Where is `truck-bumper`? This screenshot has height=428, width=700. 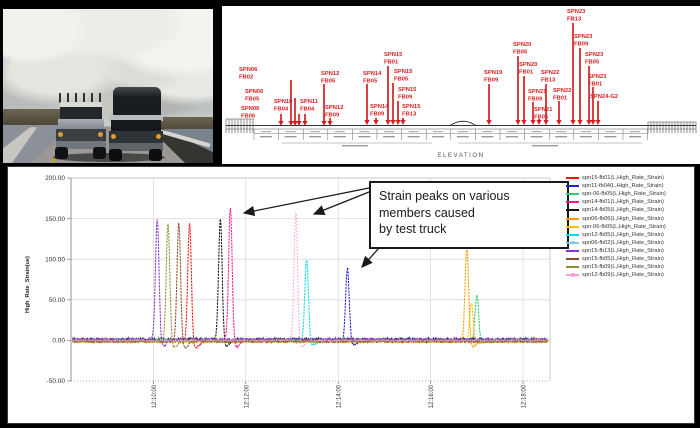 truck-bumper is located at coordinates (136, 147).